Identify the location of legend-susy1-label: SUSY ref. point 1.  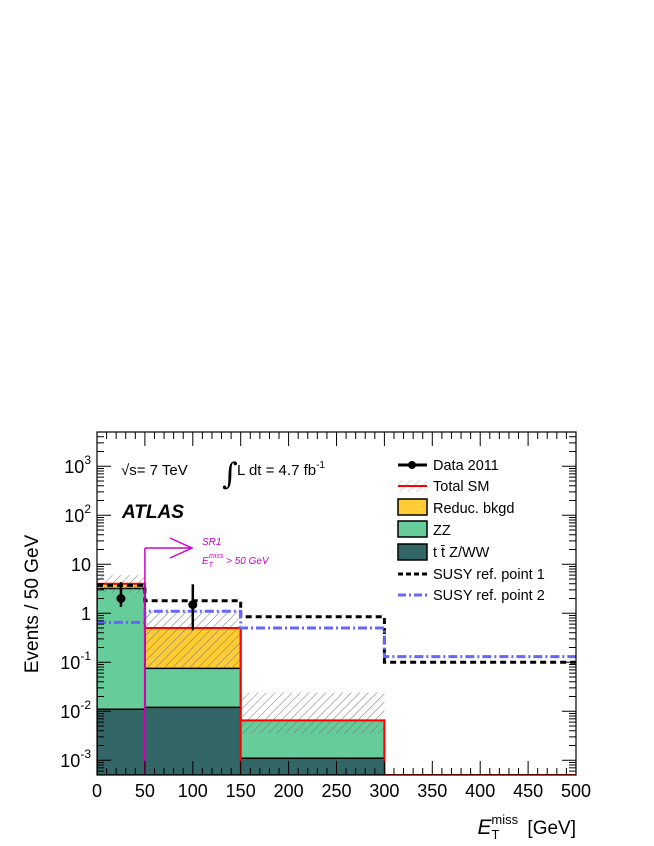
(489, 575).